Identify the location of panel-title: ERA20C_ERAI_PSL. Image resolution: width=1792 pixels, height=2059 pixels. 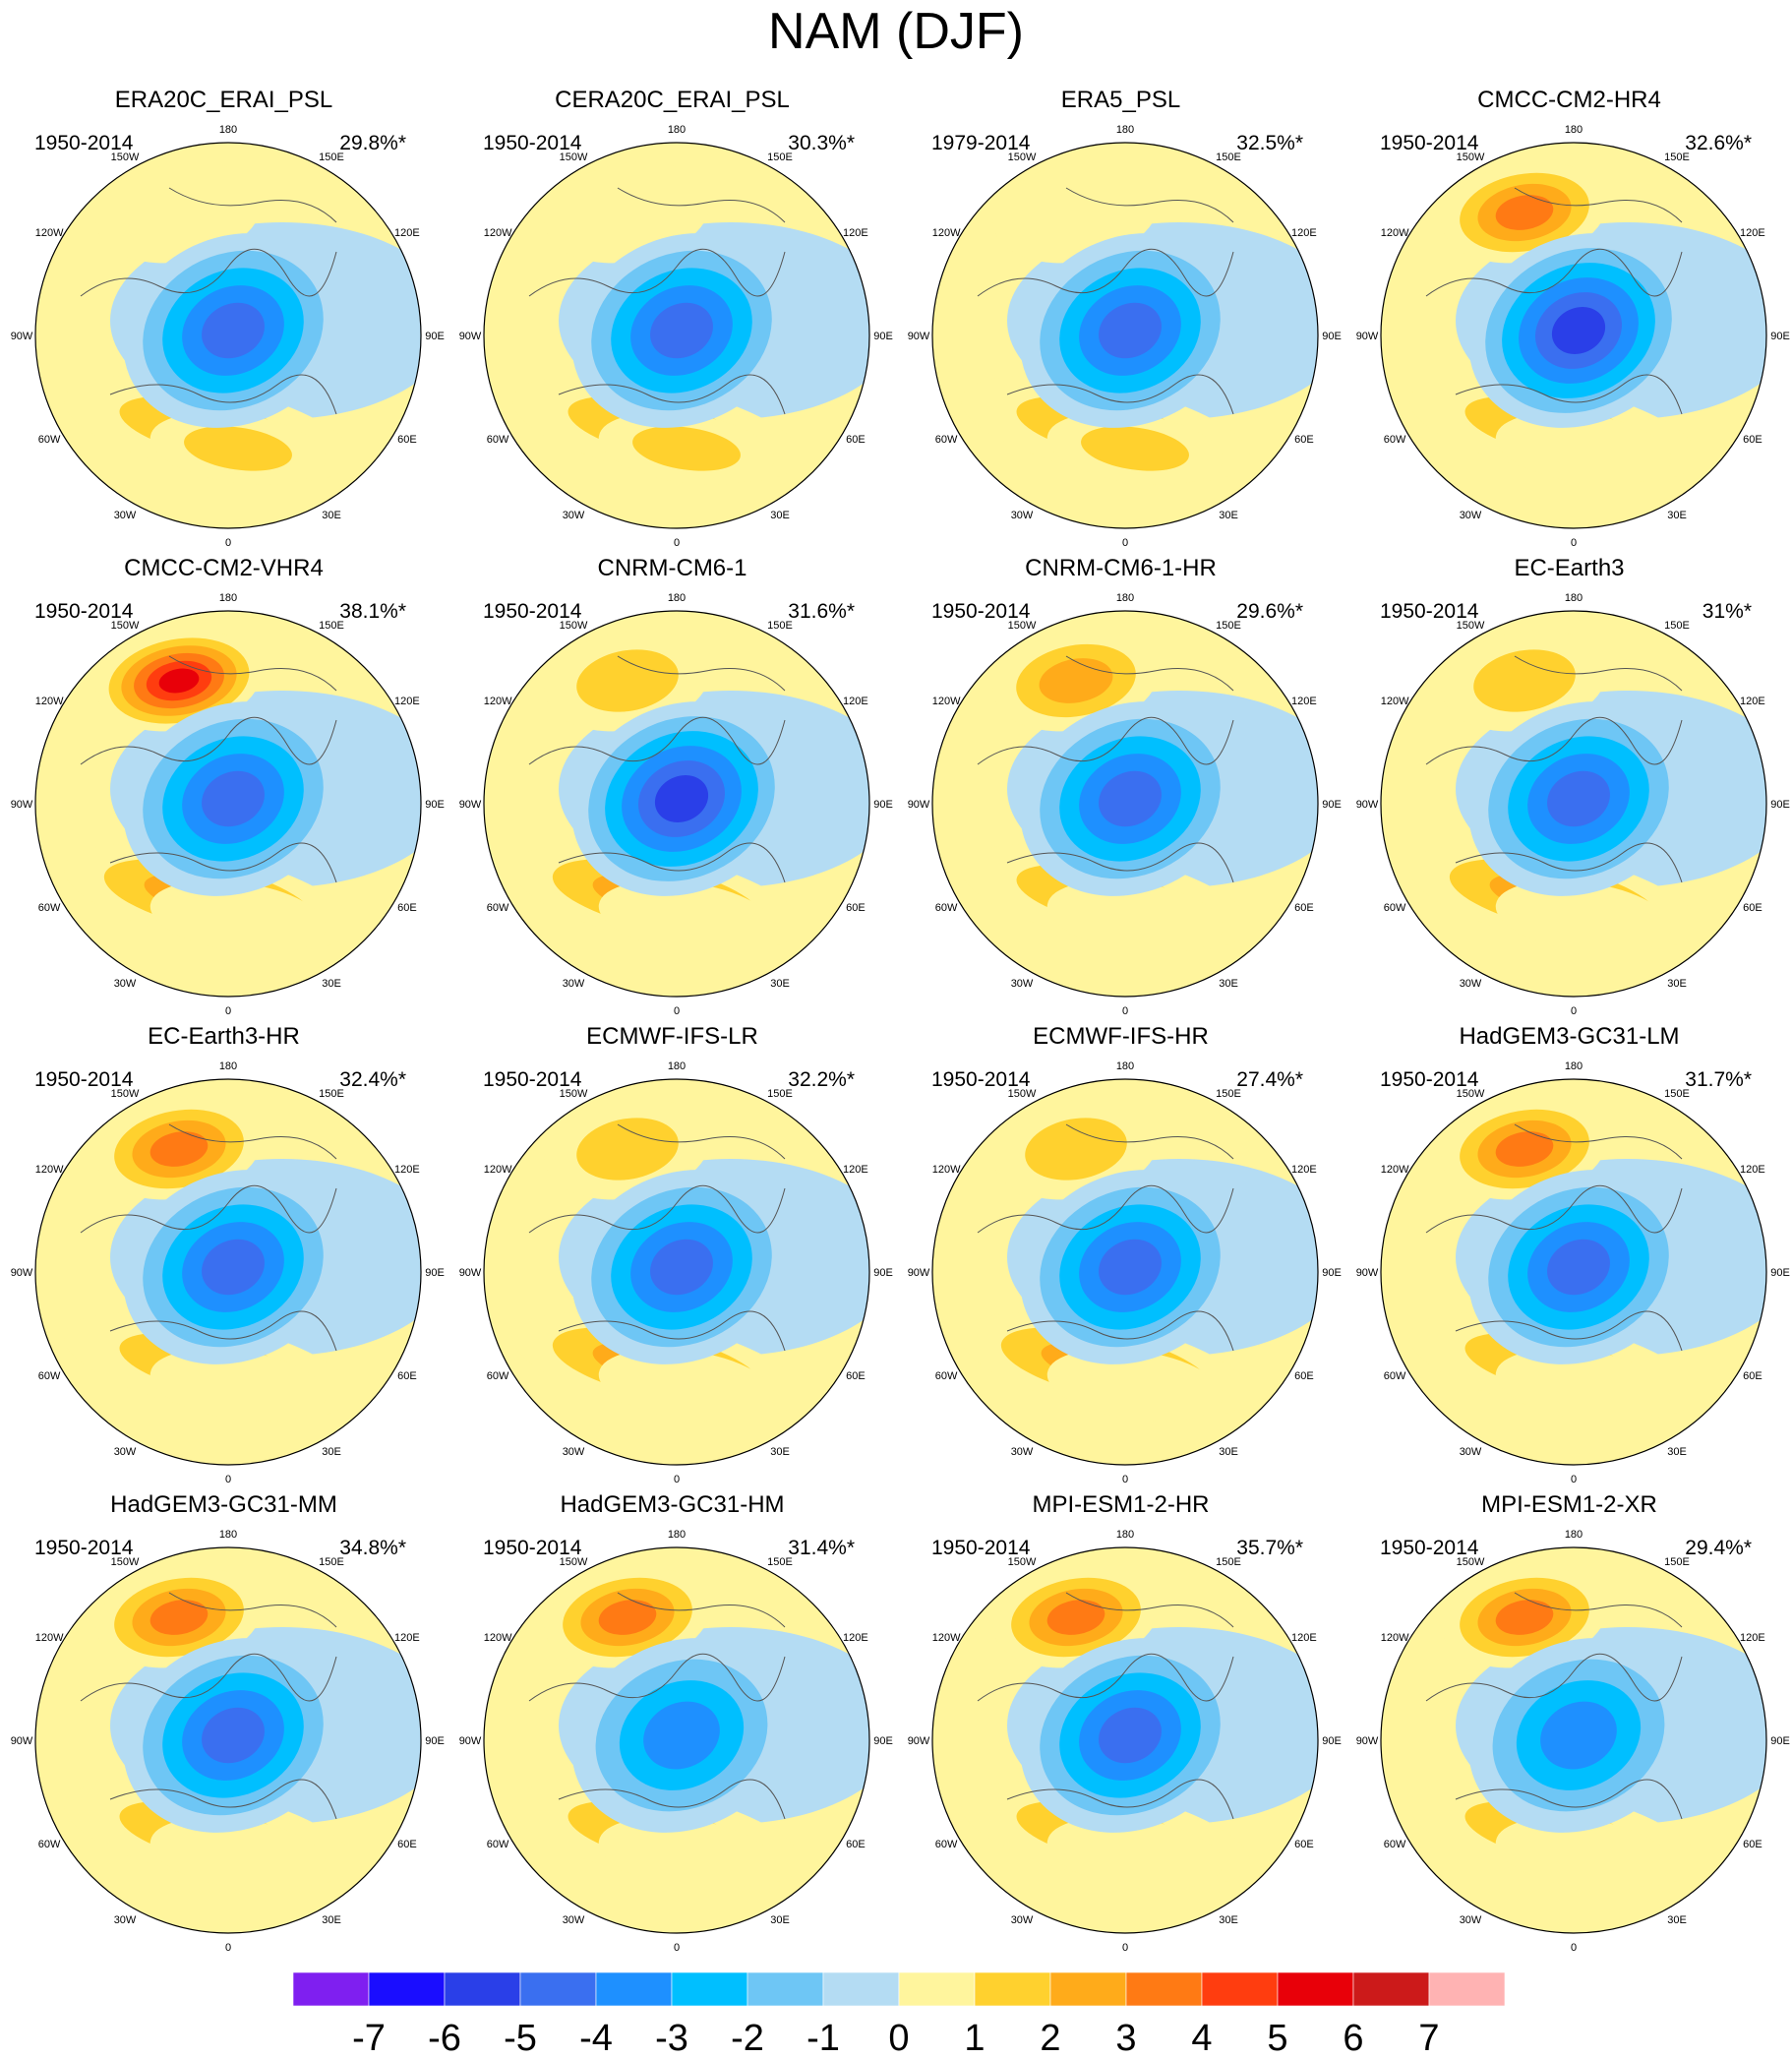
(223, 100).